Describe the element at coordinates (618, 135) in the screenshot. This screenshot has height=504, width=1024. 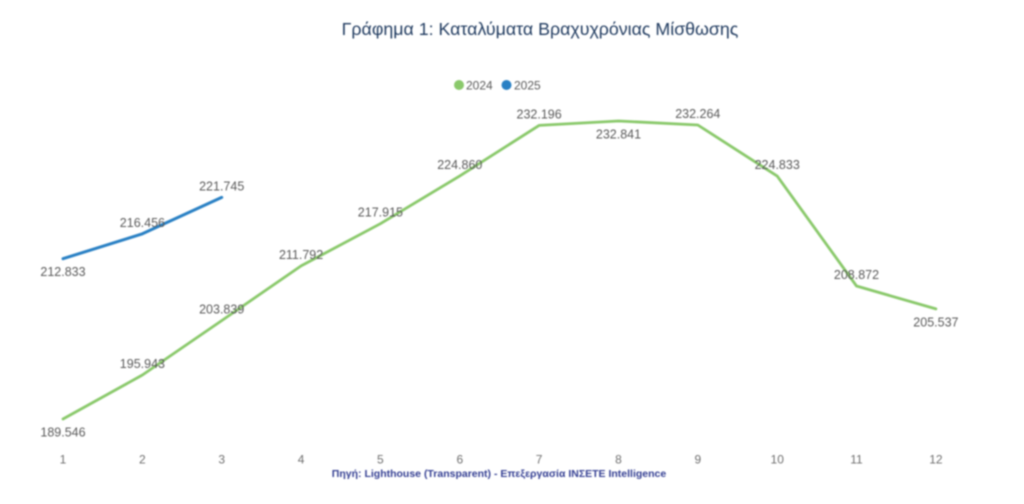
I see `svg-text: 232.841` at that location.